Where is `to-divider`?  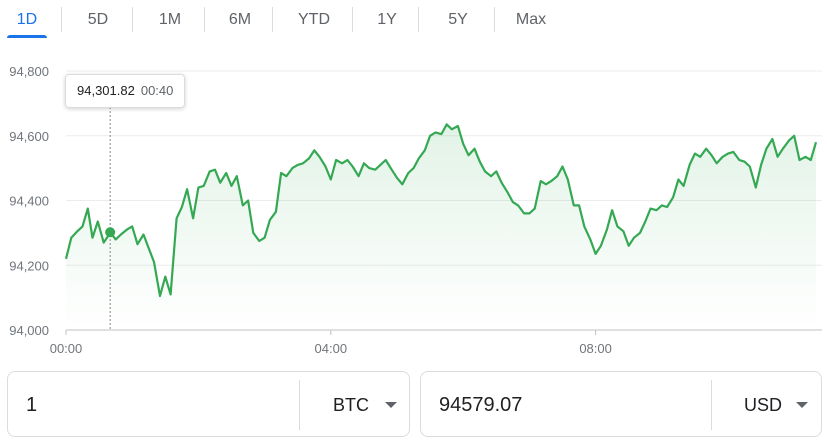
to-divider is located at coordinates (711, 405).